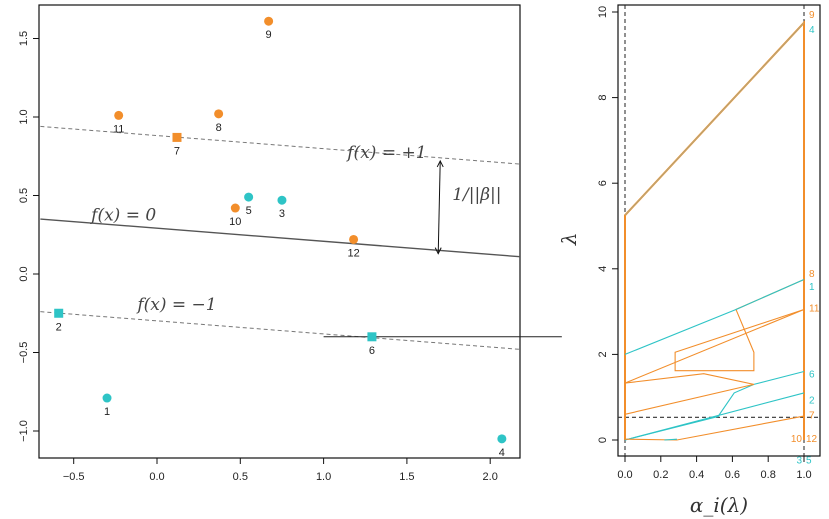 The image size is (829, 519). I want to click on x-axis-label: α_i(λ), so click(719, 505).